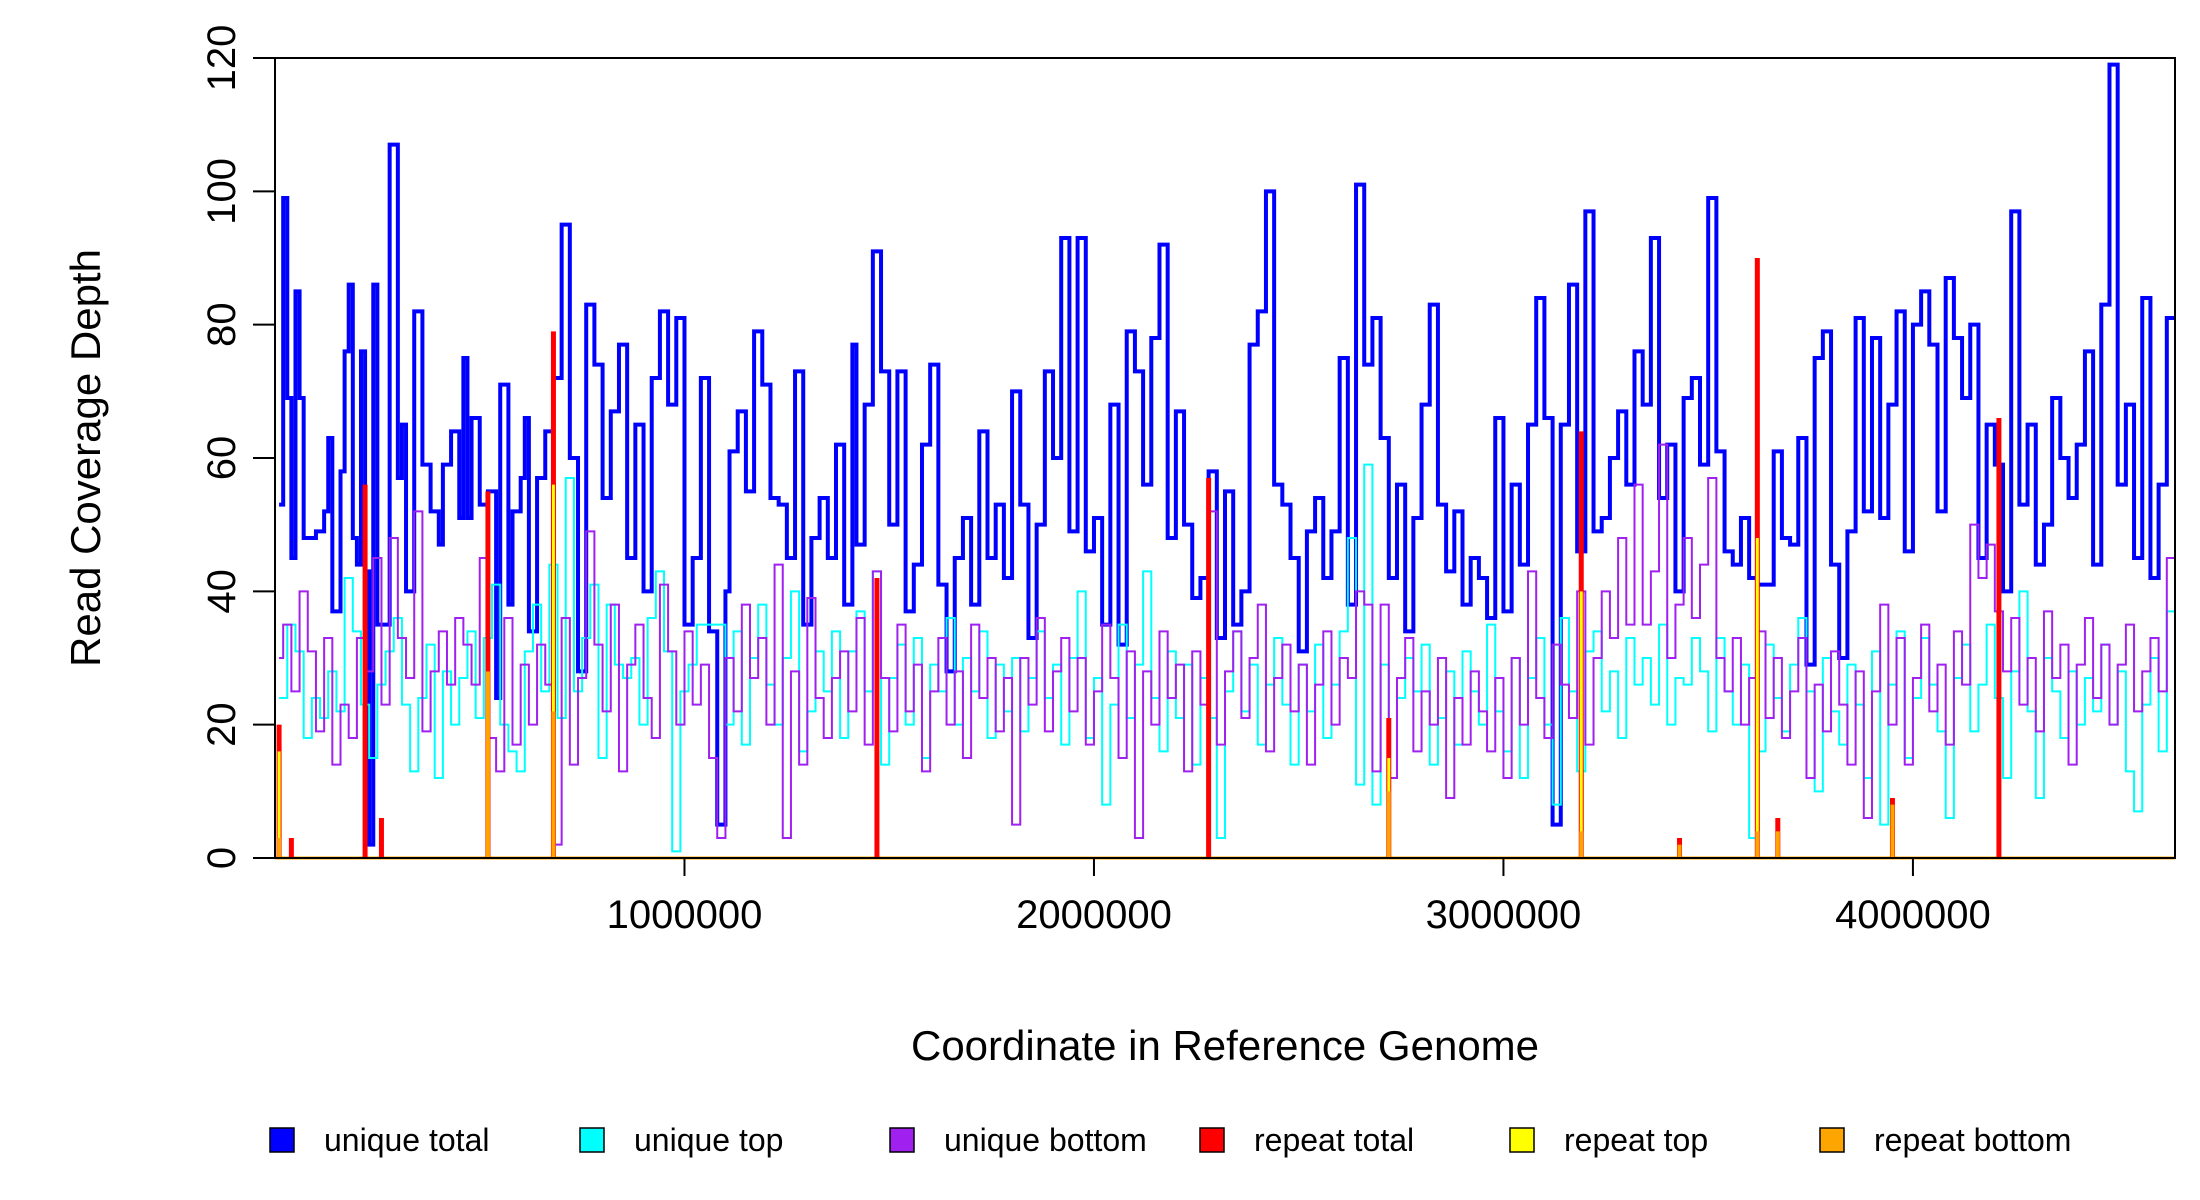  What do you see at coordinates (1299, 897) in the screenshot?
I see `x-axis: 1000000 2000000 3000000 4000000` at bounding box center [1299, 897].